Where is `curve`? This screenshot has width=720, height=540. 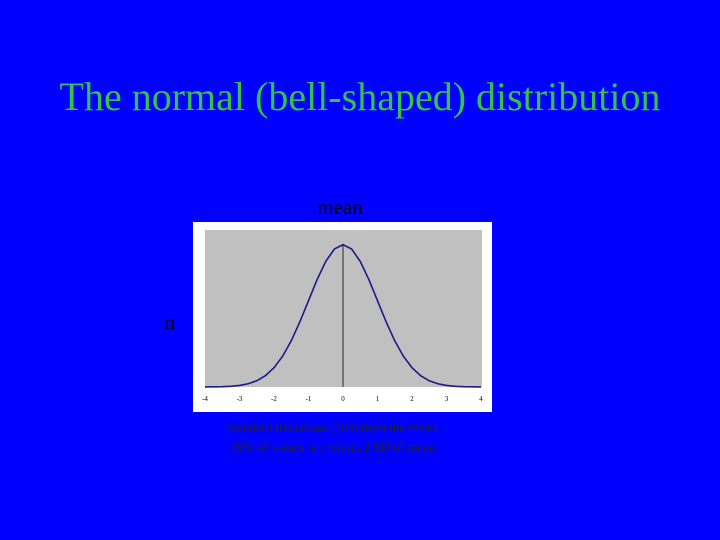
curve is located at coordinates (343, 315).